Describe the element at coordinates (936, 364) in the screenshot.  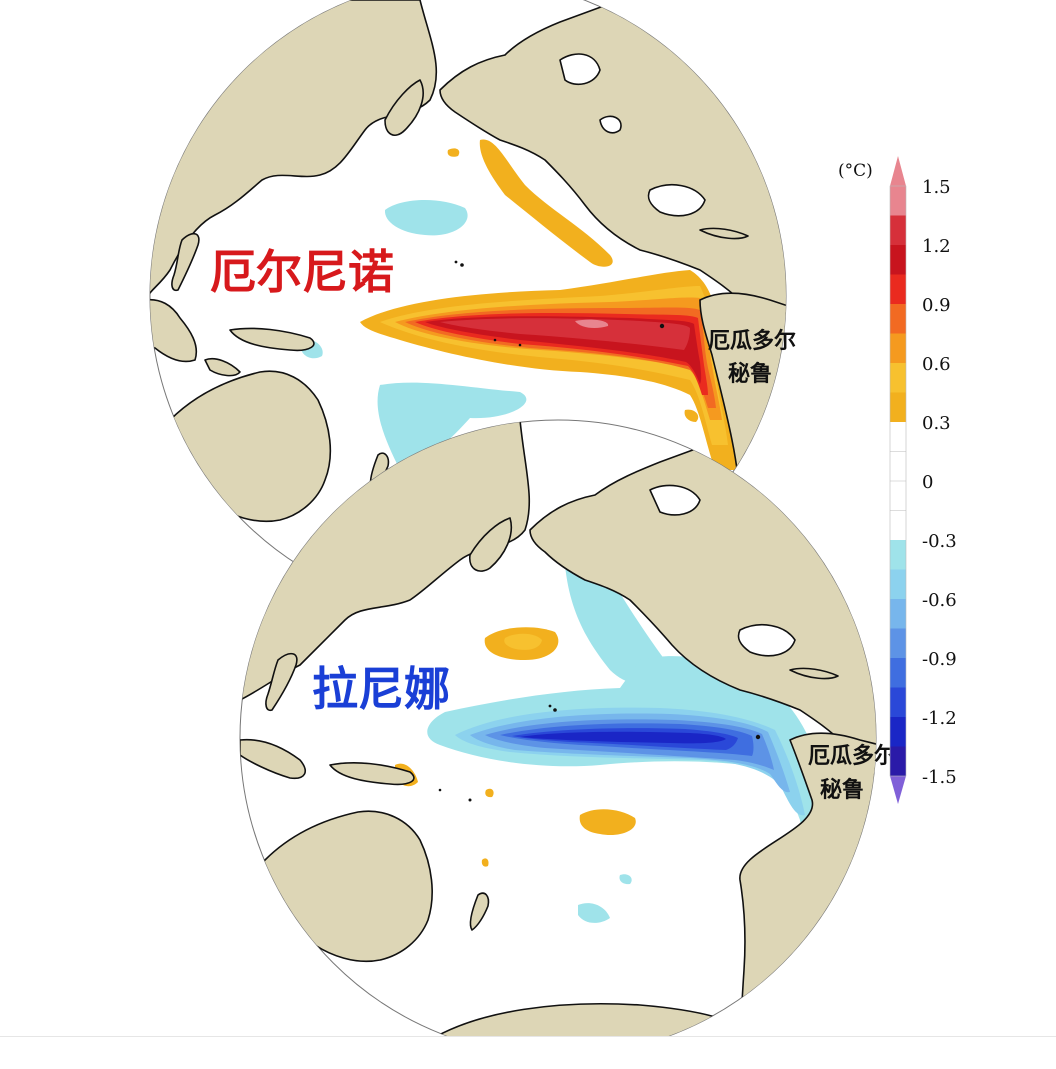
I see `colorbar-tick-label: 0.6` at that location.